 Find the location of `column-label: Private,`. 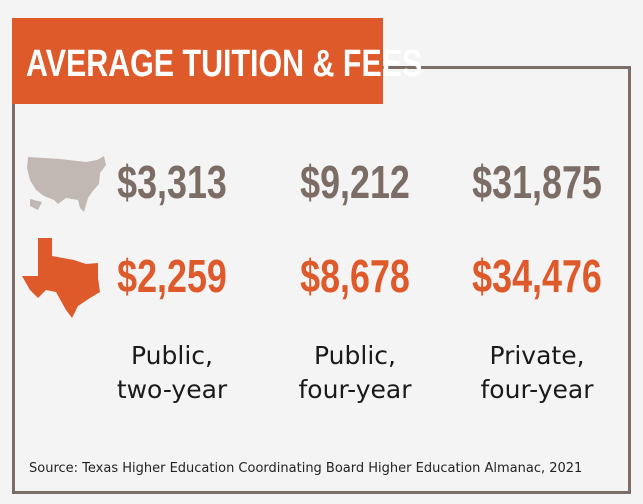

column-label: Private, is located at coordinates (536, 355).